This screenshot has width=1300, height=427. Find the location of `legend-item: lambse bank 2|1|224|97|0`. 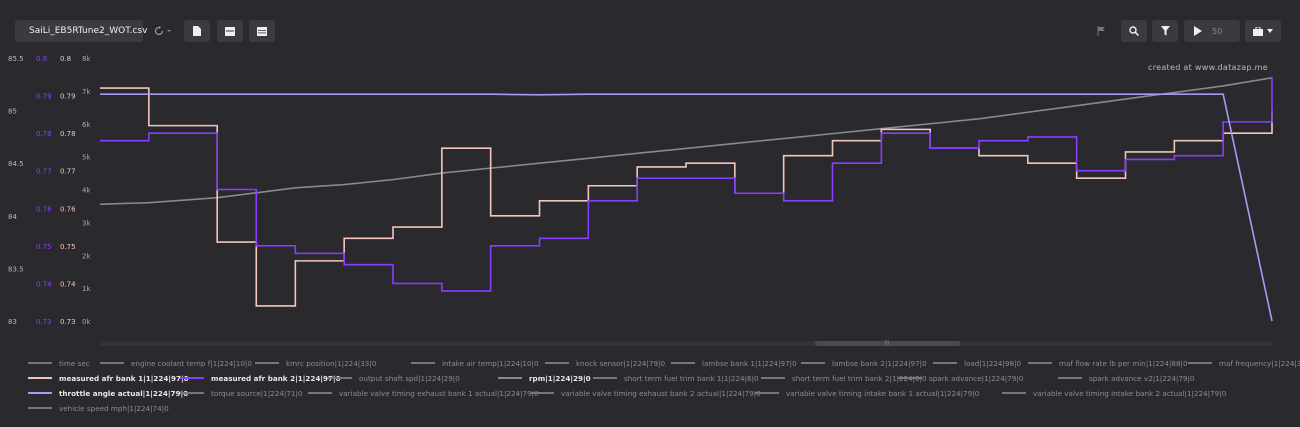

legend-item: lambse bank 2|1|224|97|0 is located at coordinates (864, 363).